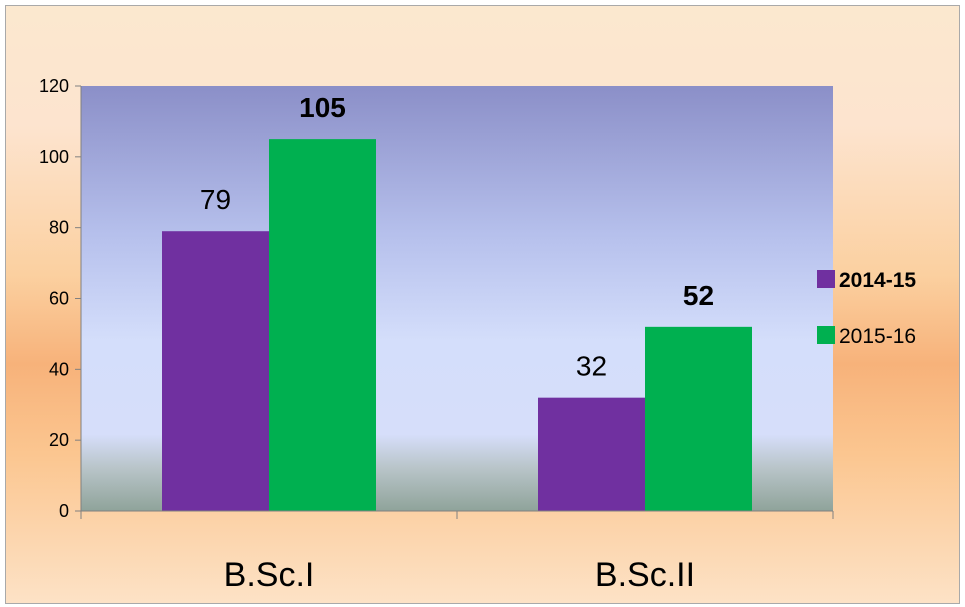 This screenshot has height=607, width=965. Describe the element at coordinates (591, 366) in the screenshot. I see `data-label: 32` at that location.